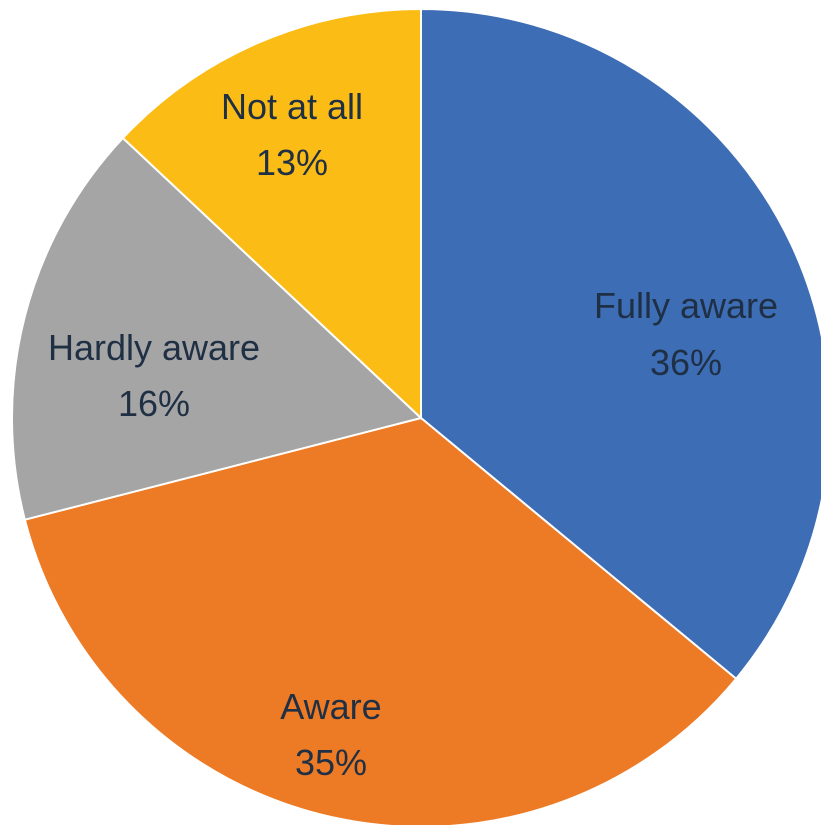 This screenshot has width=821, height=825. What do you see at coordinates (330, 706) in the screenshot?
I see `slice-name-label-aware: Aware` at bounding box center [330, 706].